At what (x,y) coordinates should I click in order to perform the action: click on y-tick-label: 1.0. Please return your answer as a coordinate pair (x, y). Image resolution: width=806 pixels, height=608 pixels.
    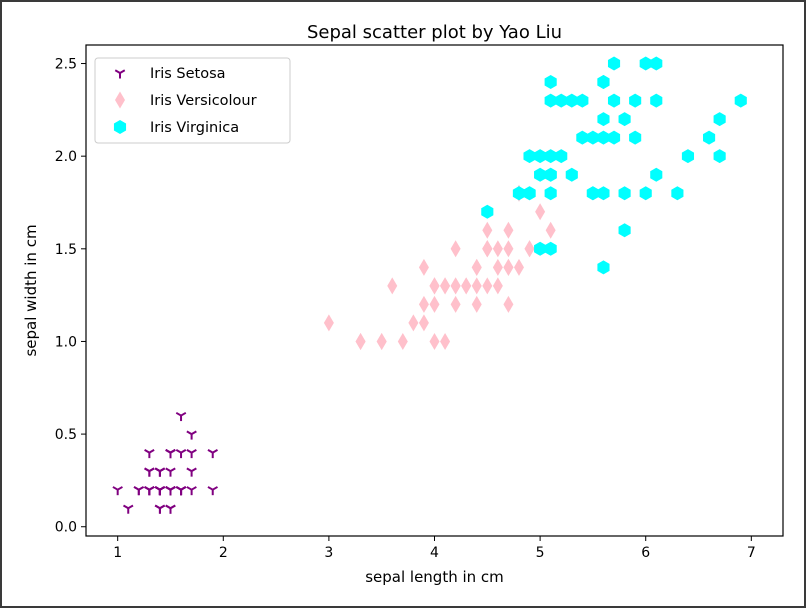
    Looking at the image, I should click on (66, 342).